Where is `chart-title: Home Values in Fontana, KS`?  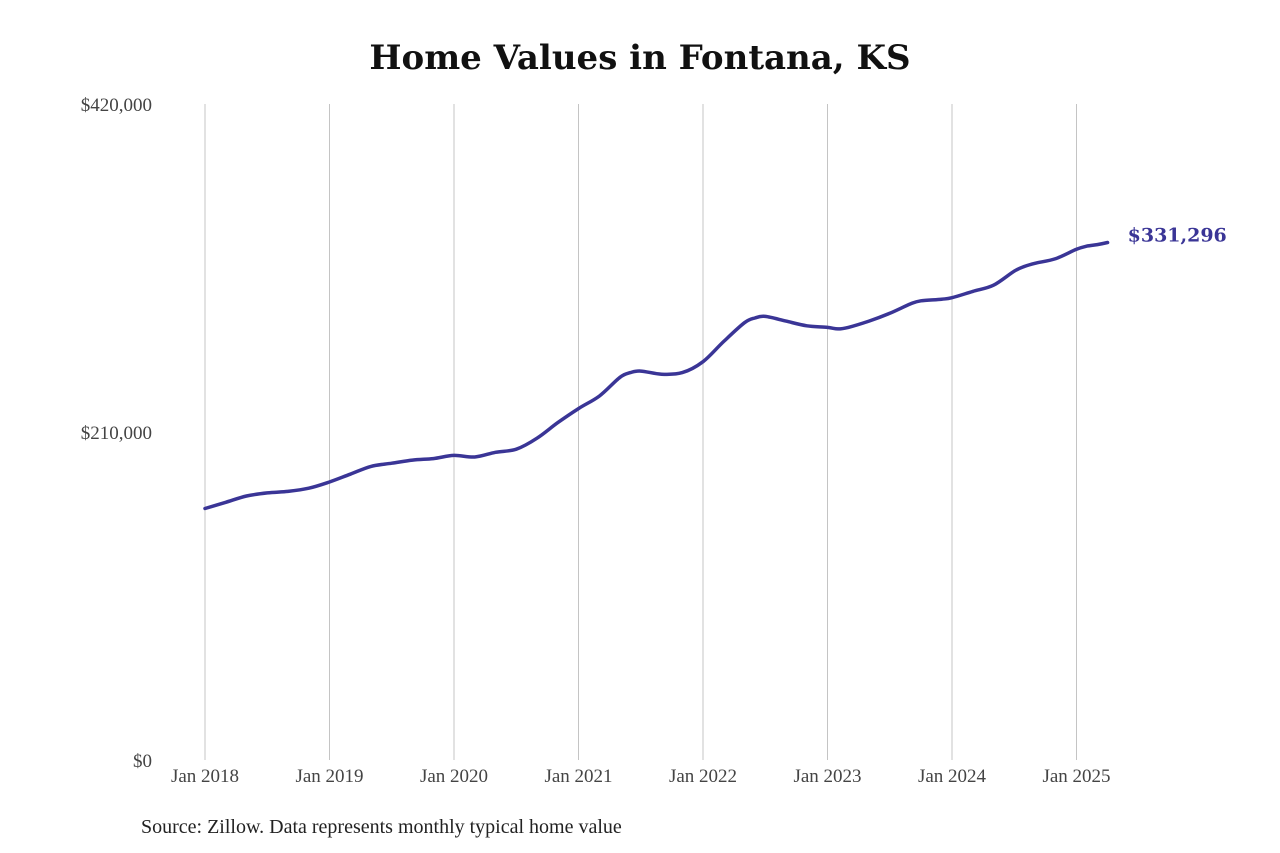
chart-title: Home Values in Fontana, KS is located at coordinates (640, 58).